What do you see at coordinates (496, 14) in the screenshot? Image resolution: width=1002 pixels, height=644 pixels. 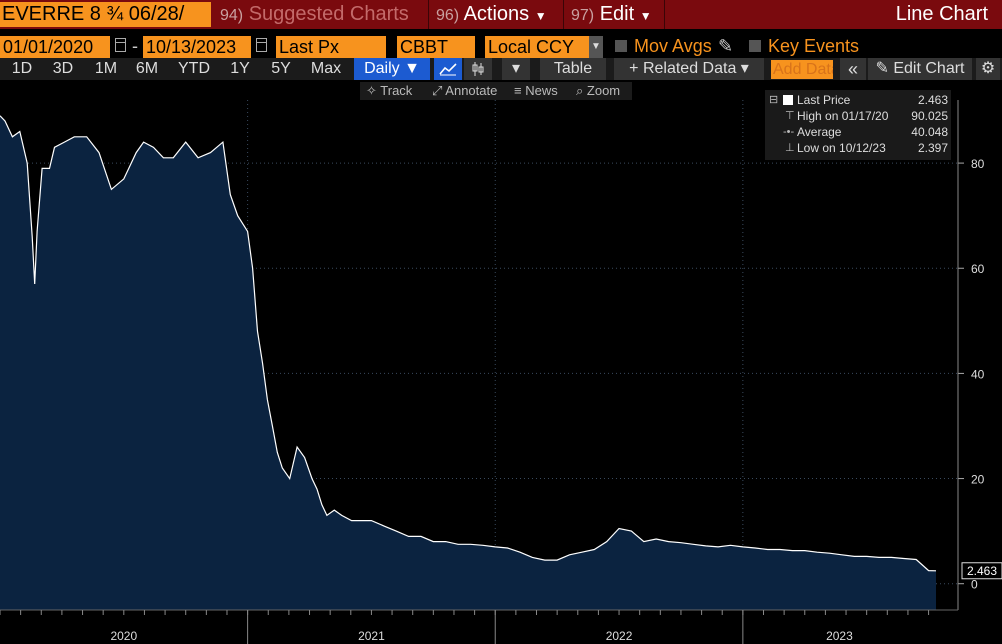 I see `actions-label: Actions` at bounding box center [496, 14].